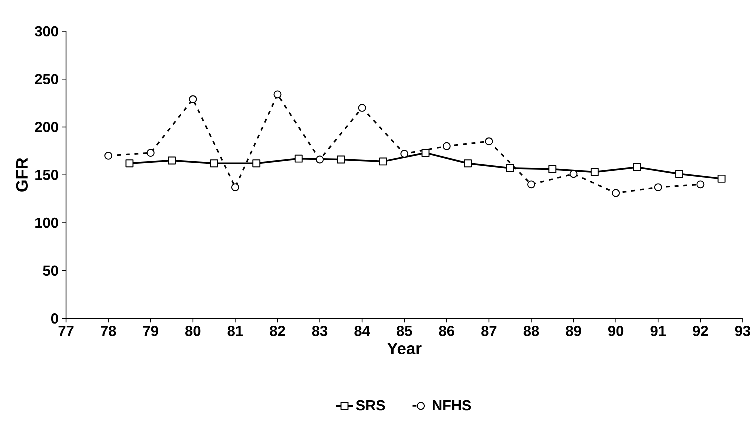  Describe the element at coordinates (46, 79) in the screenshot. I see `y-tick-label: 250` at that location.